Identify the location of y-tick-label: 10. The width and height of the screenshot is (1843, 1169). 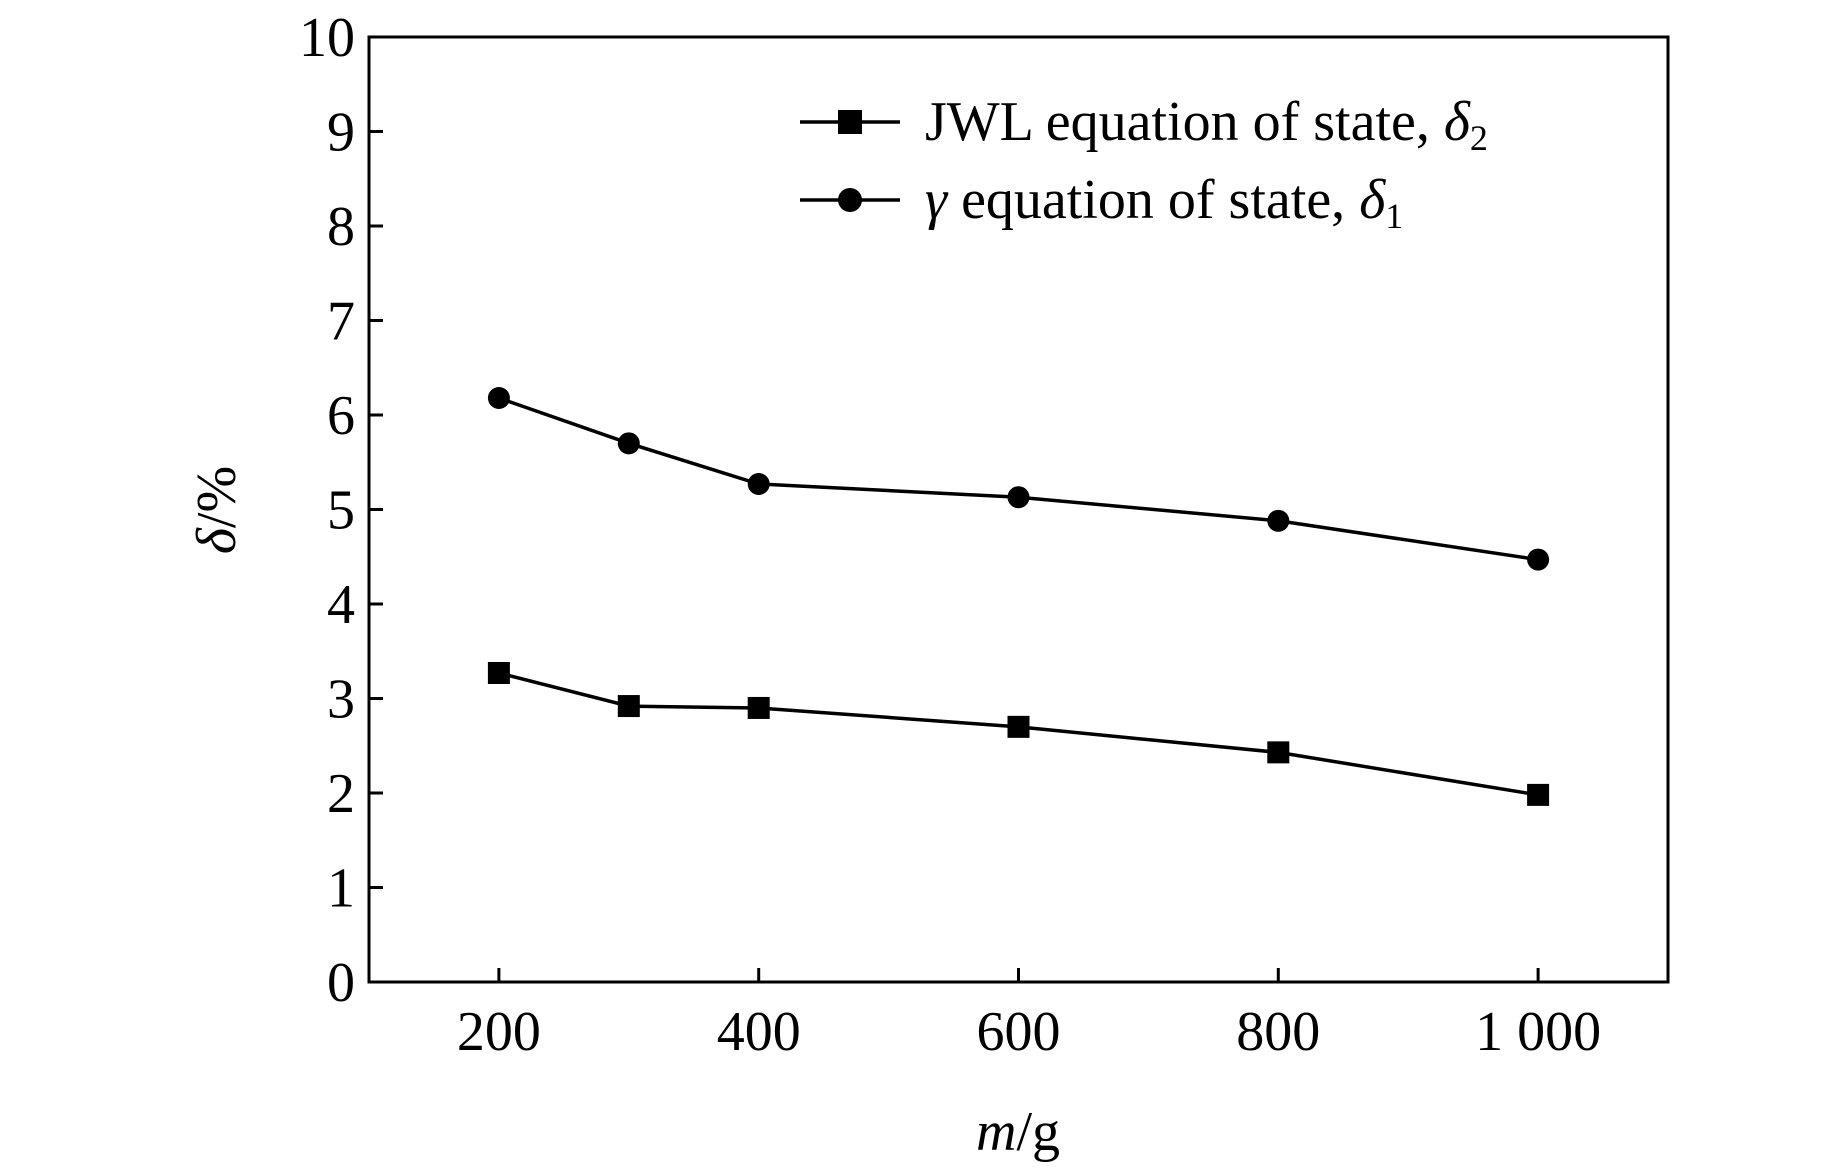
(327, 38).